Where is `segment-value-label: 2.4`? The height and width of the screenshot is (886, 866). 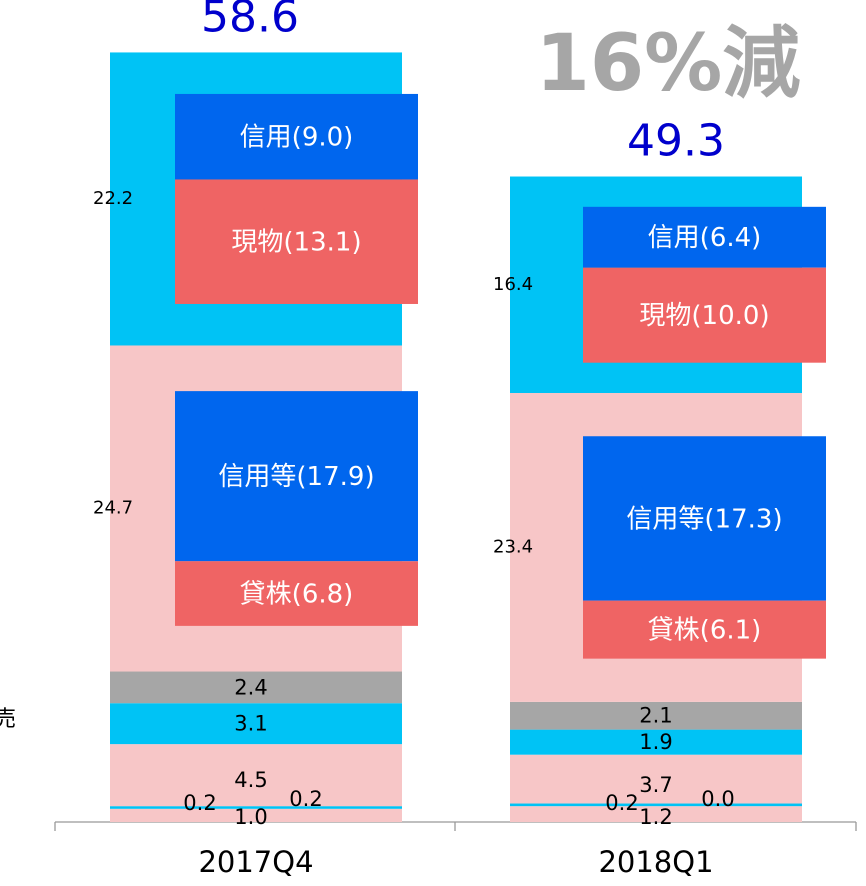
segment-value-label: 2.4 is located at coordinates (250, 687).